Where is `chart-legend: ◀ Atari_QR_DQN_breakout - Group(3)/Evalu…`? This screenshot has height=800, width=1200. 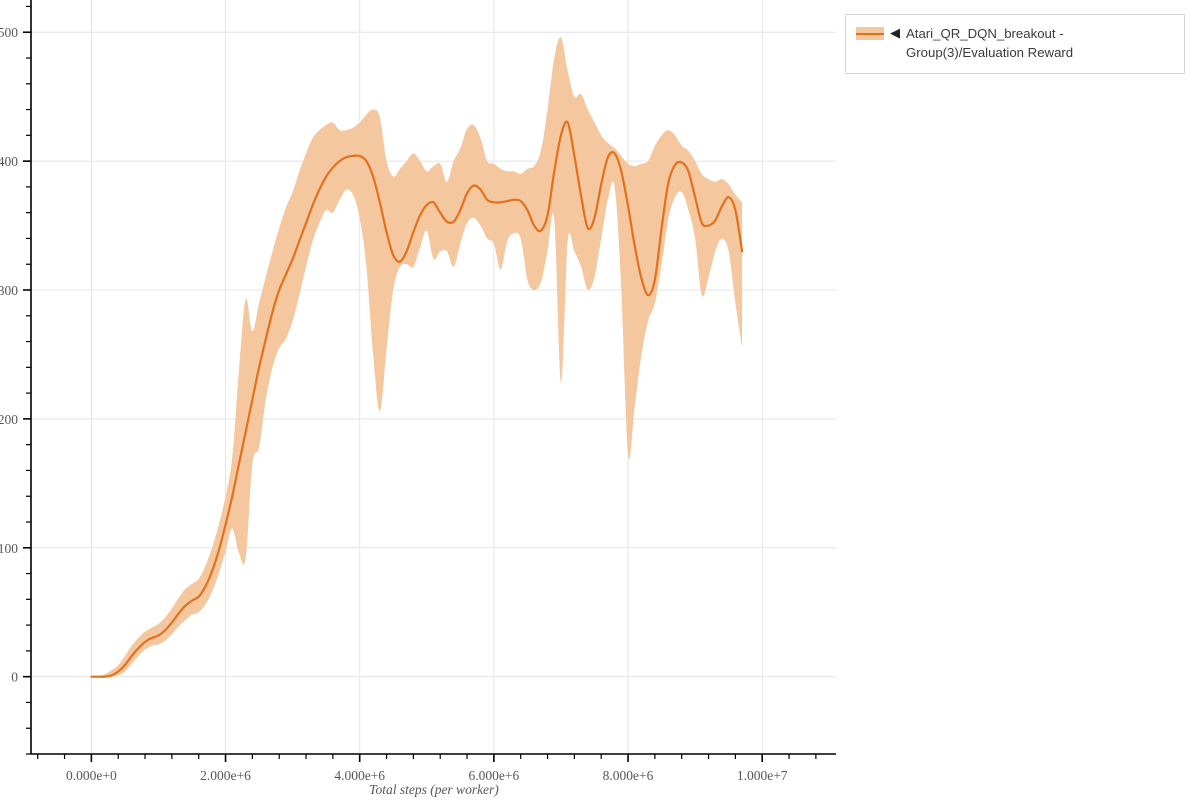 chart-legend: ◀ Atari_QR_DQN_breakout - Group(3)/Evalu… is located at coordinates (1015, 44).